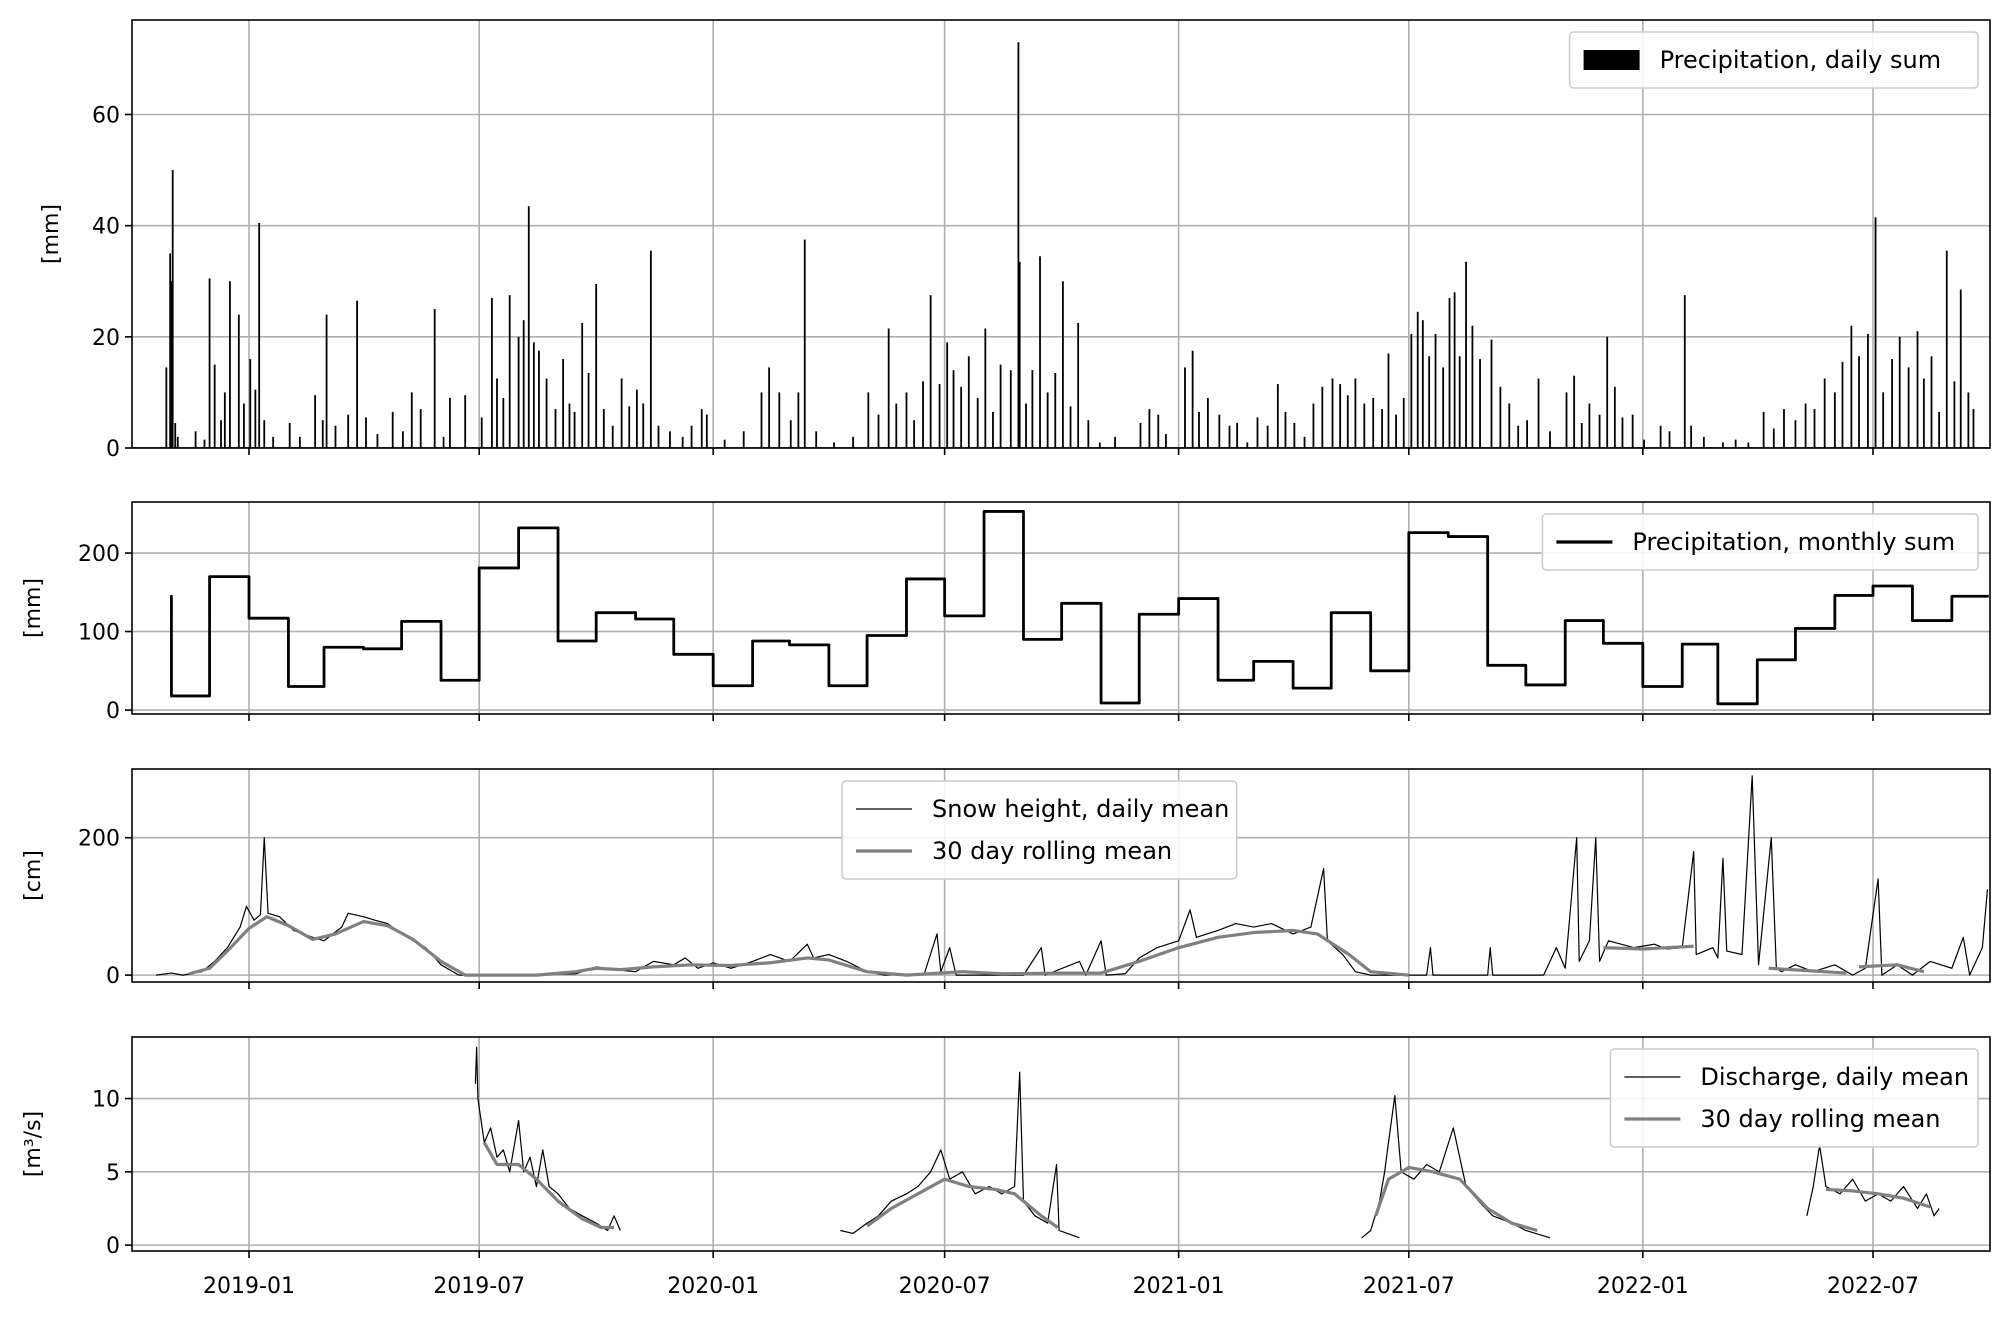 Image resolution: width=2011 pixels, height=1319 pixels. I want to click on y-tick-label: 5, so click(113, 1173).